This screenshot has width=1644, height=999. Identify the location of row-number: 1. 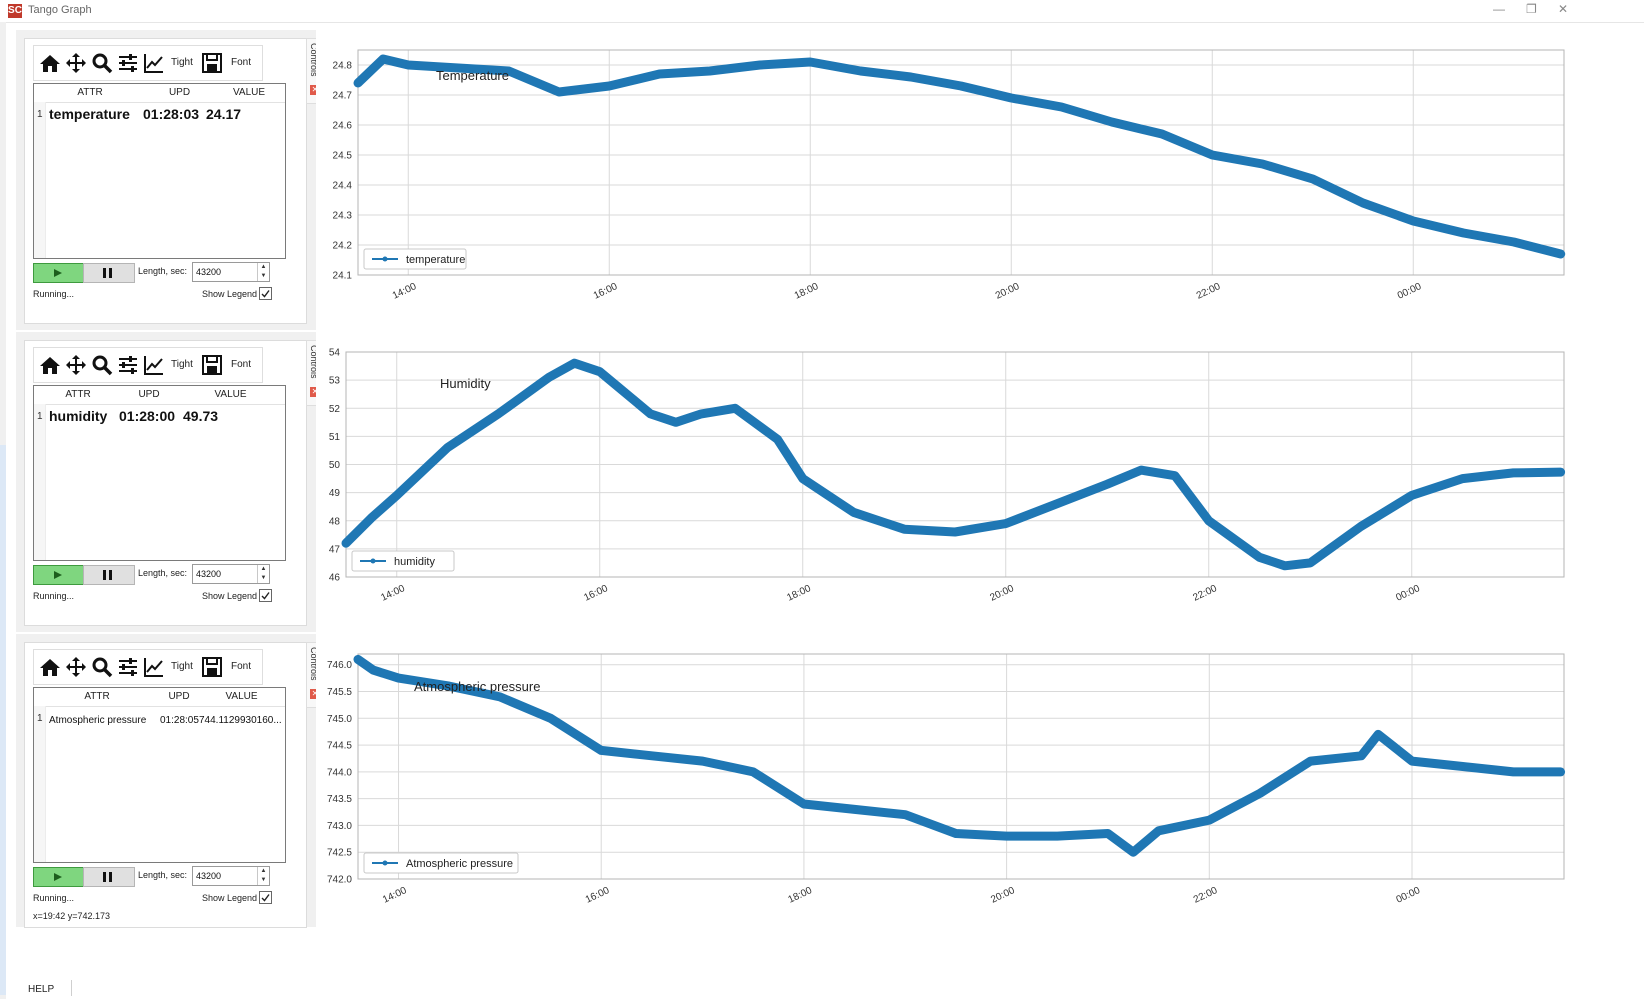
(40, 114).